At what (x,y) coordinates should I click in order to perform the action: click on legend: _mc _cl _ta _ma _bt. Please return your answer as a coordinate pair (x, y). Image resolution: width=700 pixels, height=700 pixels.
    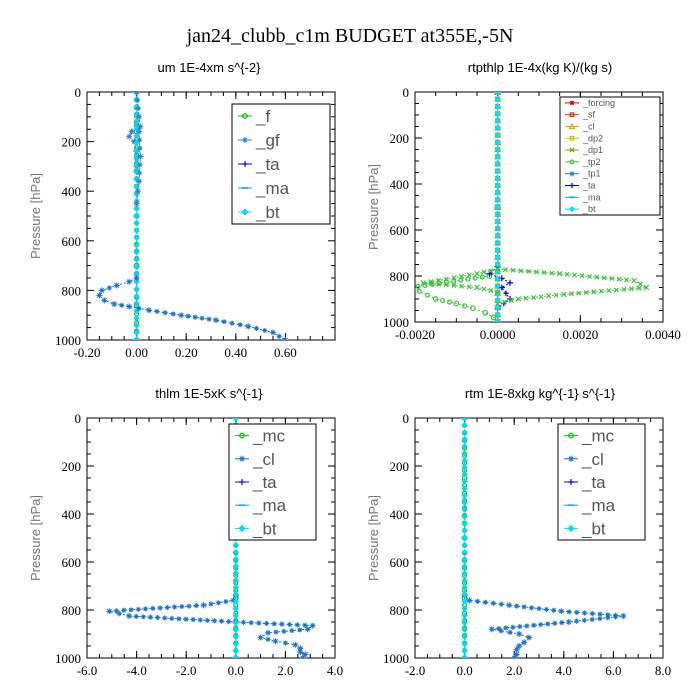
    Looking at the image, I should click on (272, 482).